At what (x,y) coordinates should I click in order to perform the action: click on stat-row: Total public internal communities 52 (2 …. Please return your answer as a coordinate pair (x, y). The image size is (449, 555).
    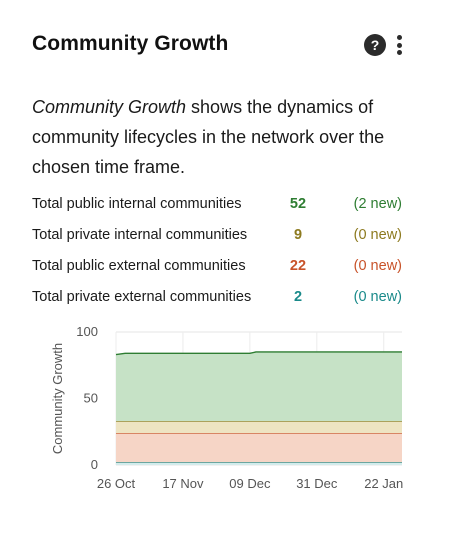
    Looking at the image, I should click on (222, 211).